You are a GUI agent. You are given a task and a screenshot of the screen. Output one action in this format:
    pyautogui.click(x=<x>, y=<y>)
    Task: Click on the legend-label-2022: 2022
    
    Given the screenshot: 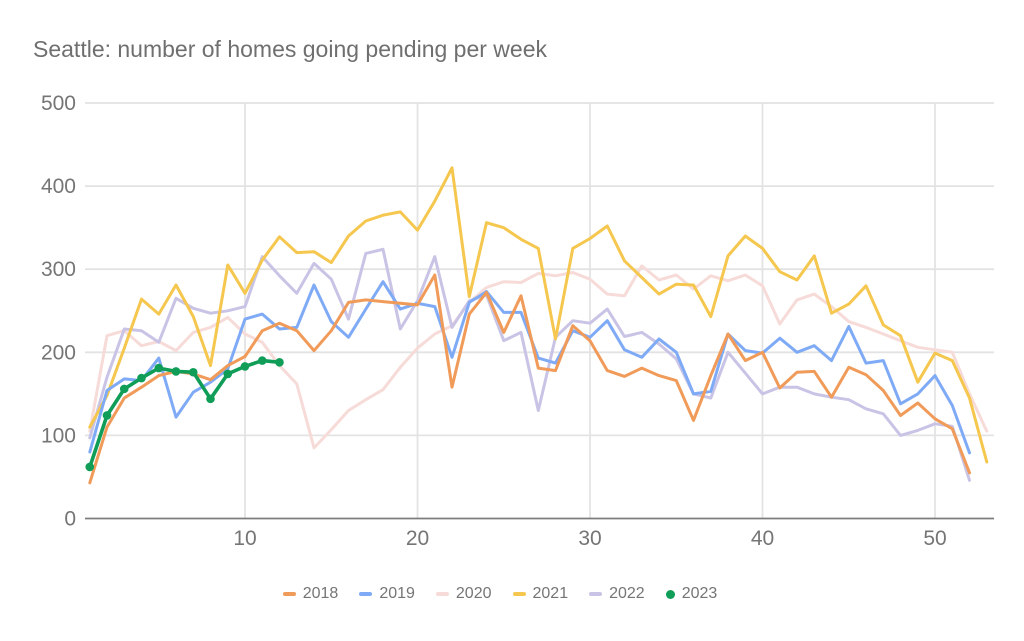 What is the action you would take?
    pyautogui.click(x=627, y=593)
    